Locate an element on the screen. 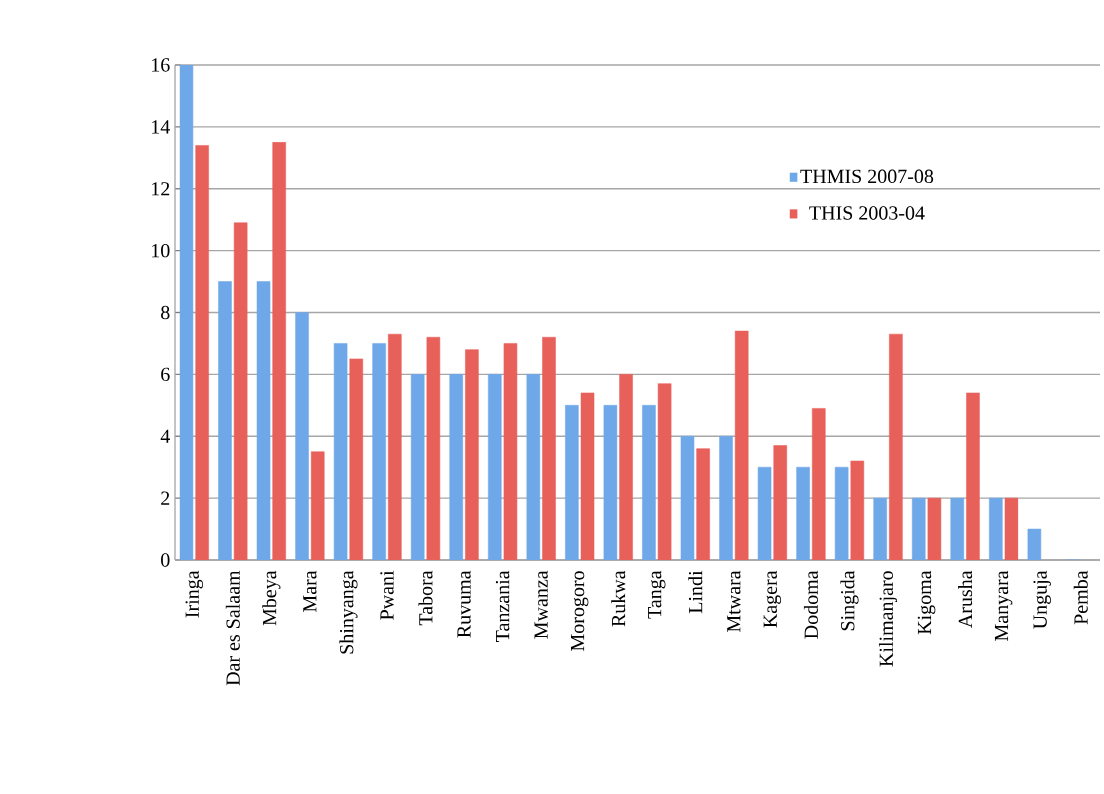 The height and width of the screenshot is (794, 1104). x-tick-label: Dodoma is located at coordinates (810, 604).